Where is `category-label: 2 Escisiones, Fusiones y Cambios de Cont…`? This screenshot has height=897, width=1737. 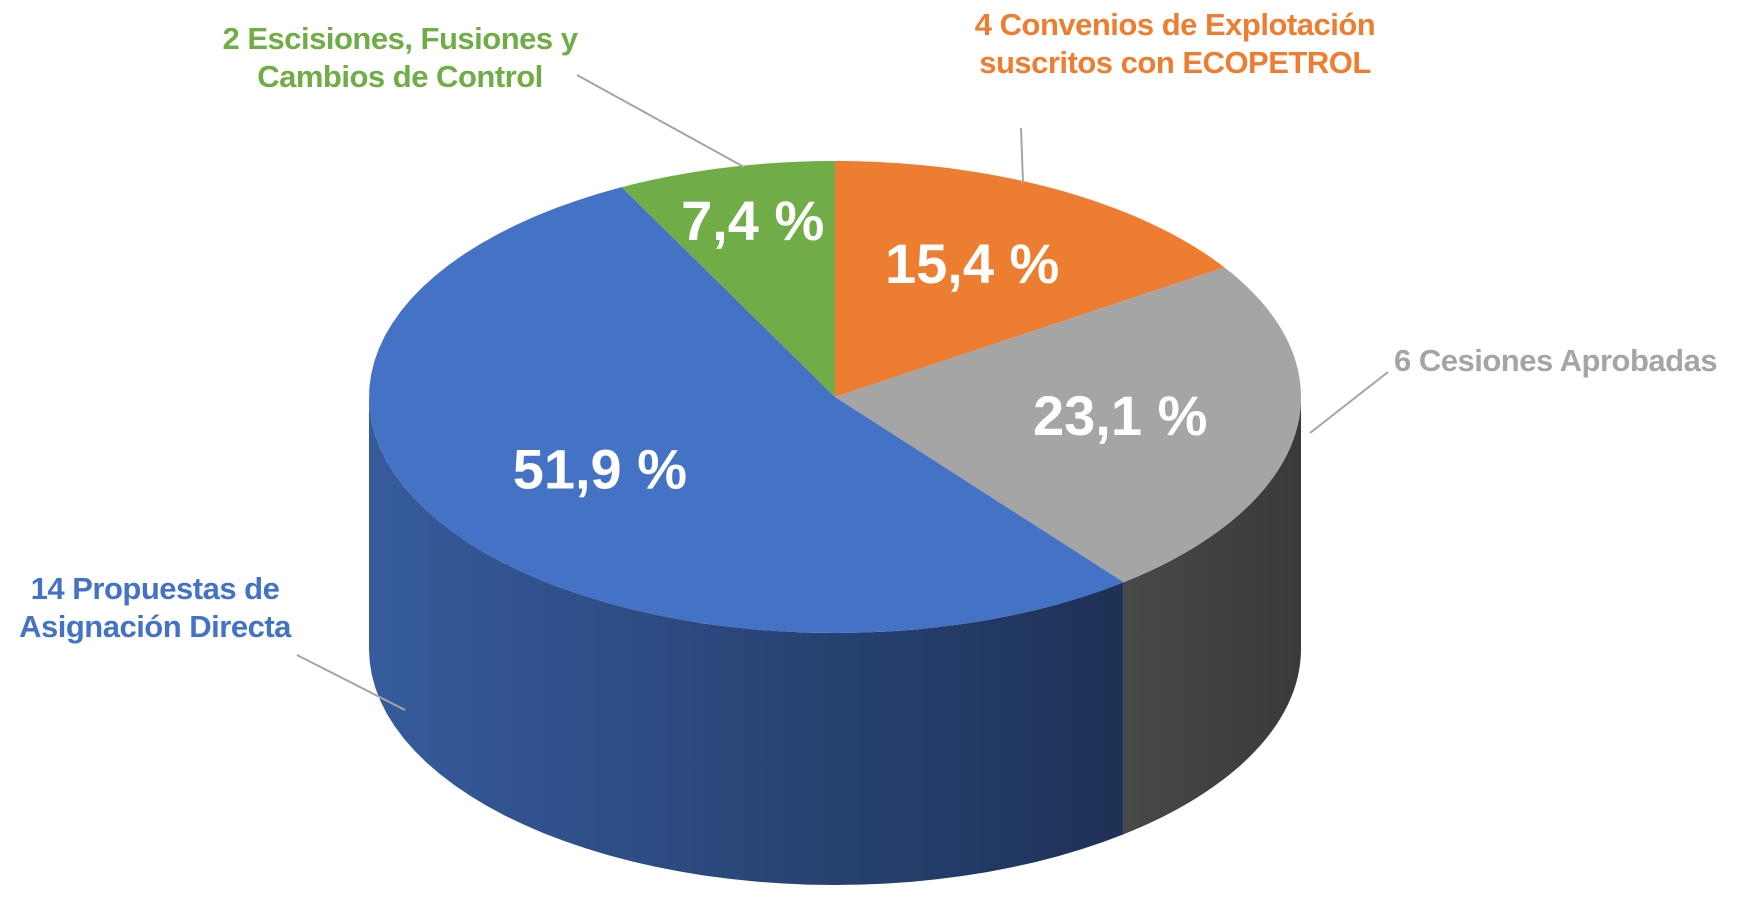
category-label: 2 Escisiones, Fusiones y Cambios de Cont… is located at coordinates (400, 57).